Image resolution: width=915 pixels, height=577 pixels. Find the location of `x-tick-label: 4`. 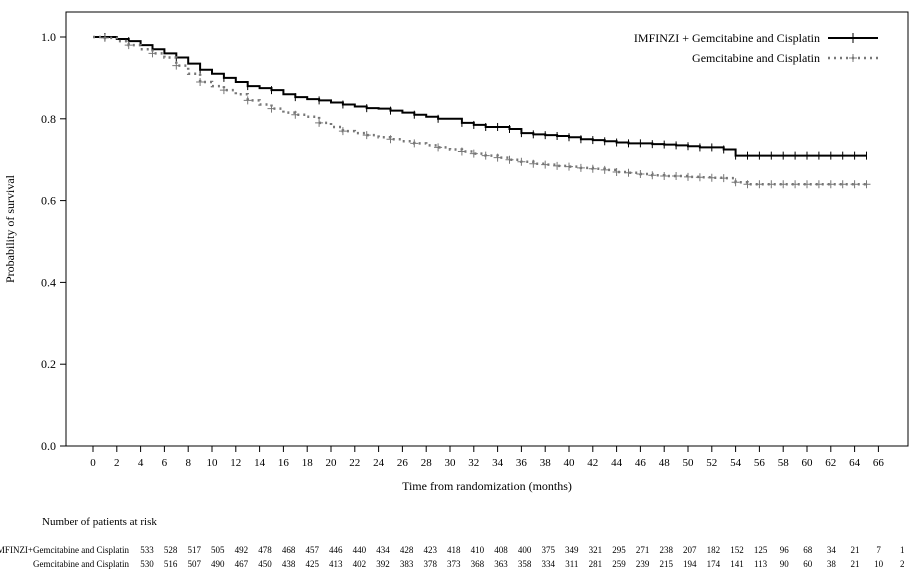

x-tick-label: 4 is located at coordinates (141, 463).